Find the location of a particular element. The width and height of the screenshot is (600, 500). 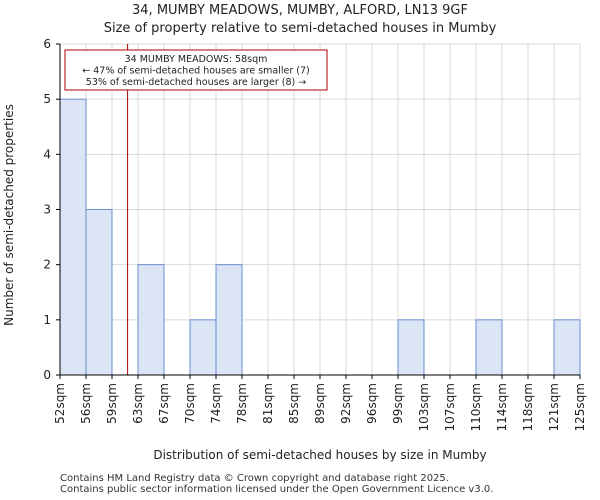

y-axis-label: Number of semi-detached properties is located at coordinates (9, 215).